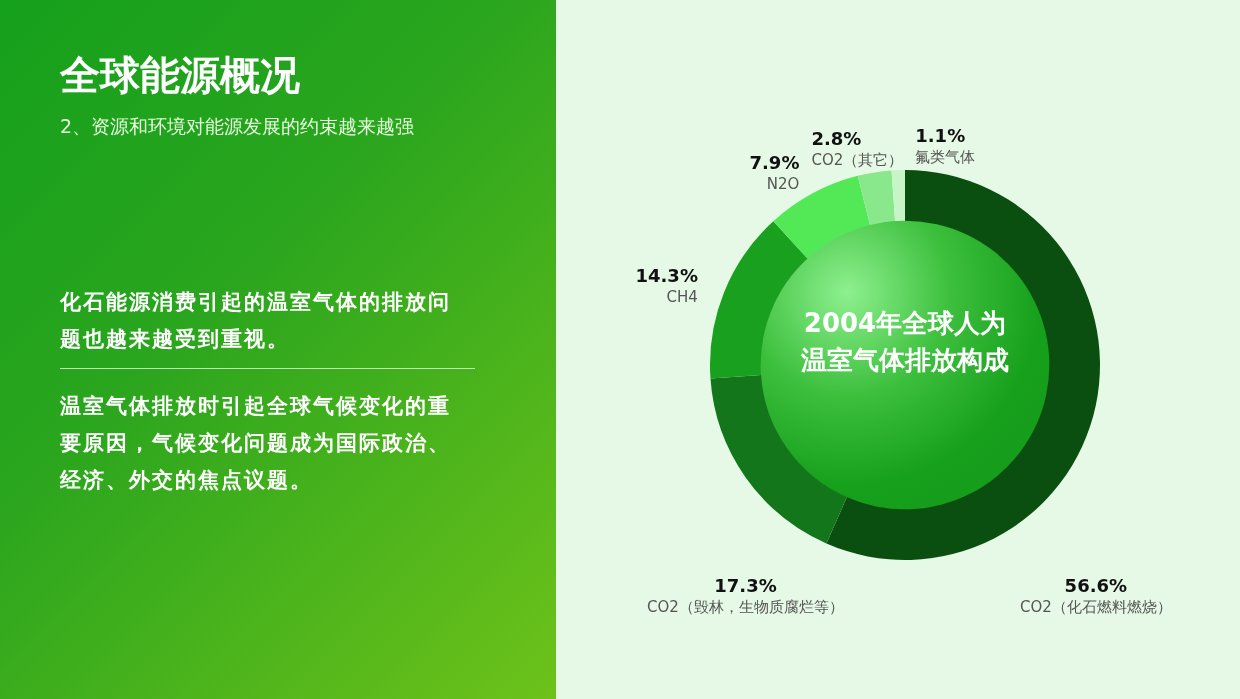 Image resolution: width=1240 pixels, height=699 pixels. What do you see at coordinates (256, 321) in the screenshot?
I see `text: 化石能源消费引起的温室气体的排放问题也越来越受到重视。` at bounding box center [256, 321].